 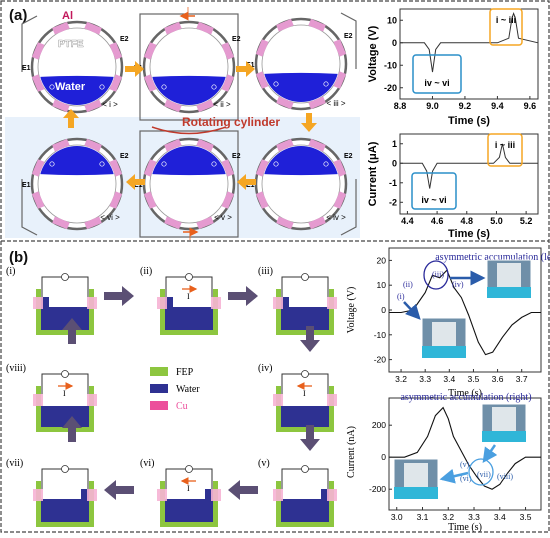 What do you see at coordinates (433, 200) in the screenshot?
I see `negative-peak-label: iv ~ vi` at bounding box center [433, 200].